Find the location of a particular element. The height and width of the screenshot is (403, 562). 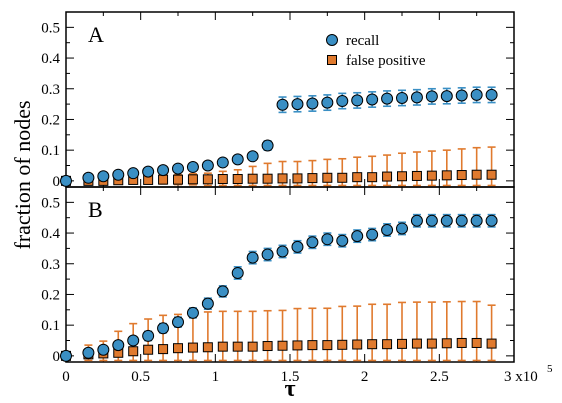

y-axis-label: fraction of nodes is located at coordinates (22, 174).